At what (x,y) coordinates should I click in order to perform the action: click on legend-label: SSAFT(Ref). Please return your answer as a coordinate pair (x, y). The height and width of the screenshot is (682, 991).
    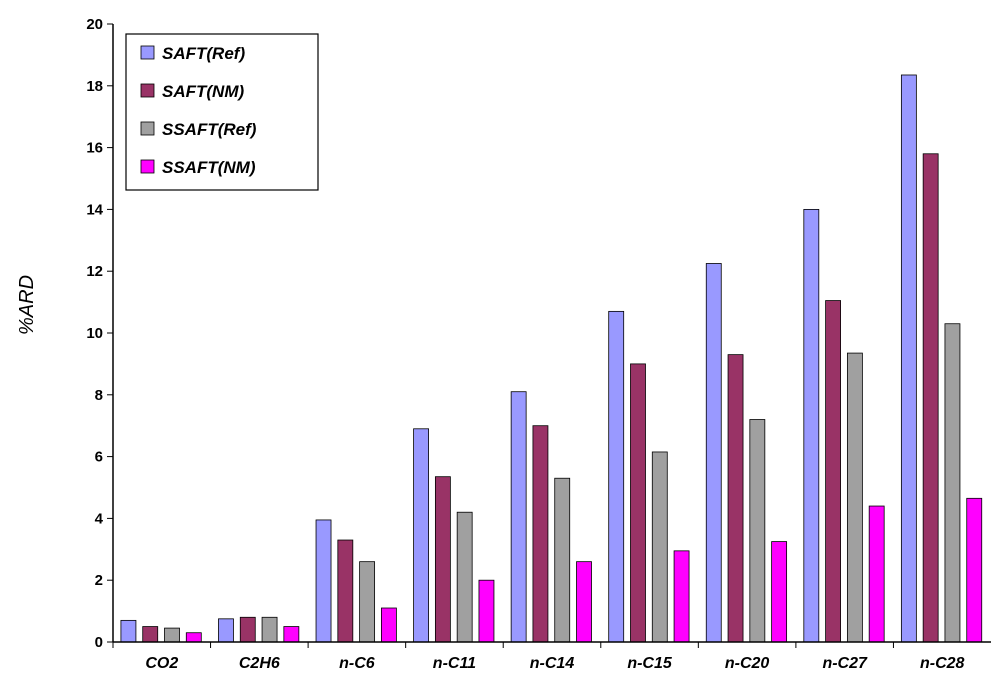
    Looking at the image, I should click on (209, 129).